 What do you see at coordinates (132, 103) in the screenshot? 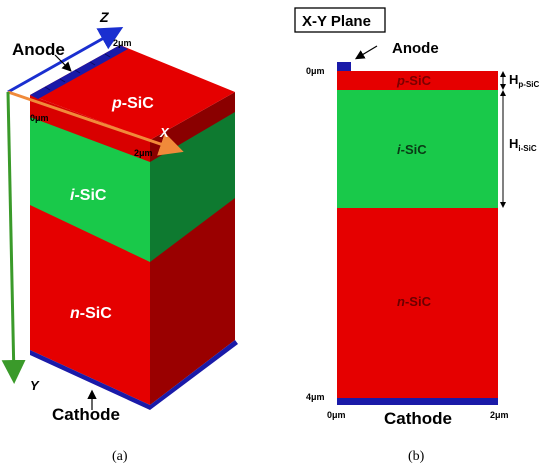
I see `layer-label-p-a: p-SiC` at bounding box center [132, 103].